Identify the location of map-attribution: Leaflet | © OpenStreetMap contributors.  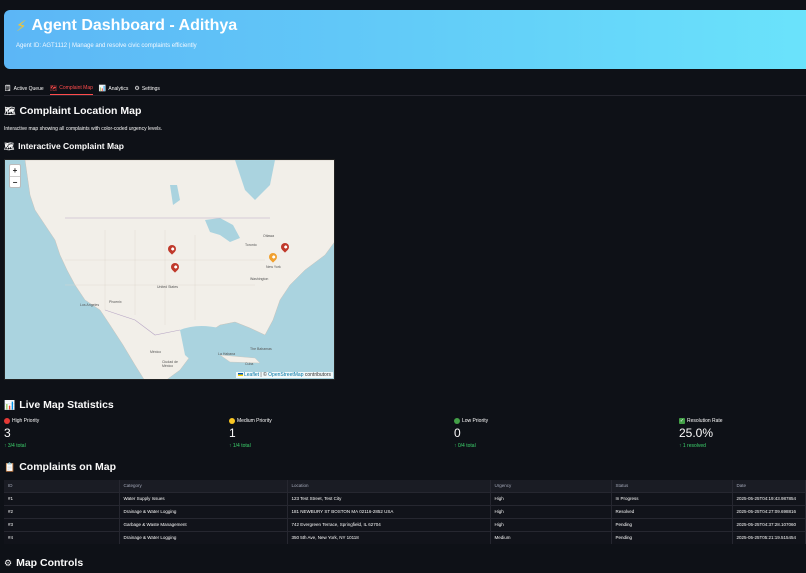
(284, 375).